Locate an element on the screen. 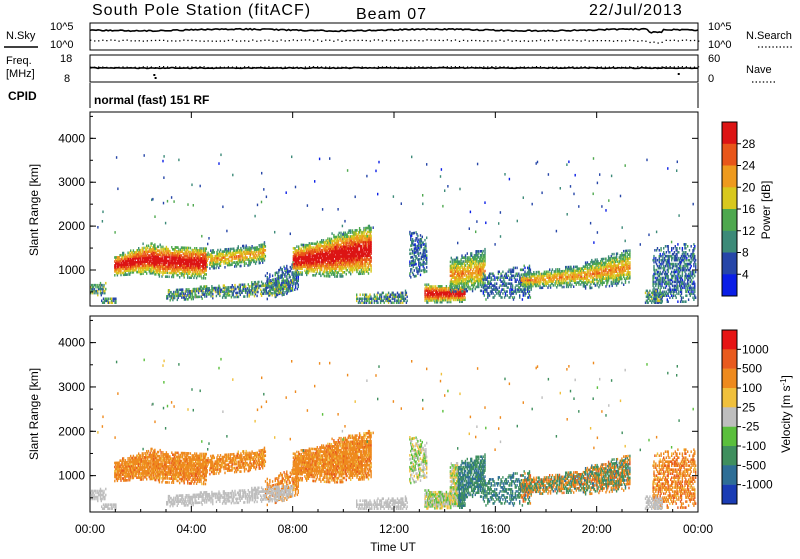 The width and height of the screenshot is (800, 559). noise-panel-frame is located at coordinates (394, 36).